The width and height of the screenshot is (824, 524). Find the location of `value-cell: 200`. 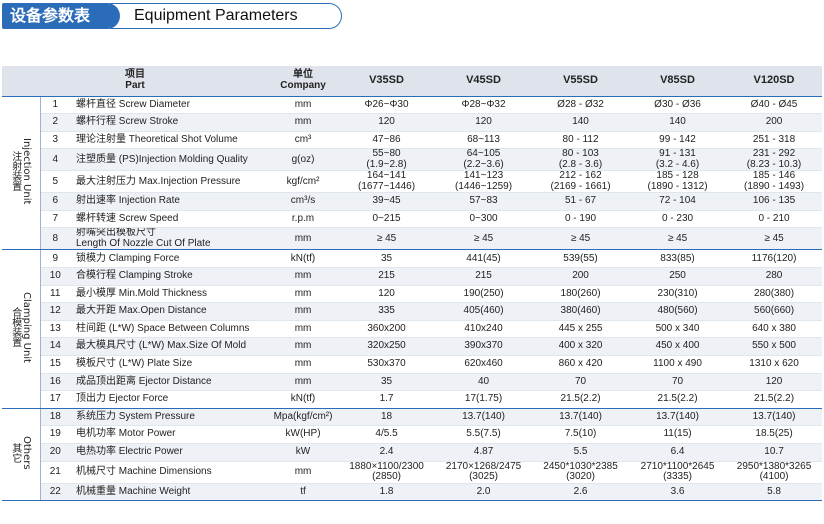

value-cell: 200 is located at coordinates (774, 122).